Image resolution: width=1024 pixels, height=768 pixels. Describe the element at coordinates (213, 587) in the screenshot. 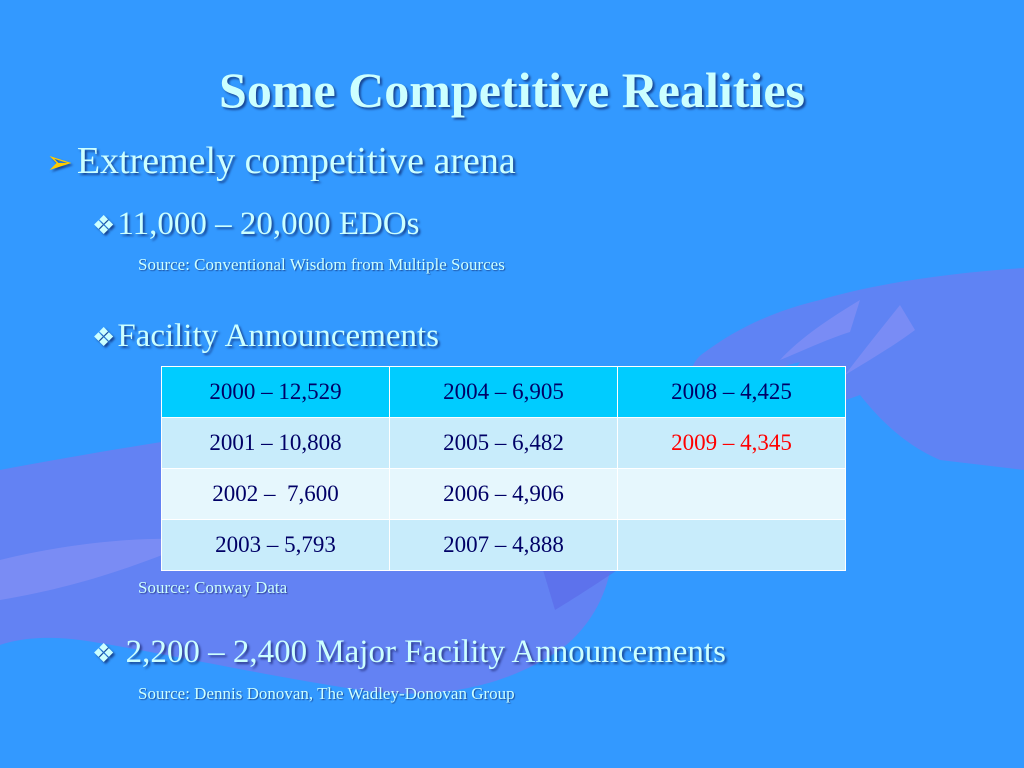

I see `source-conway: Source: Conway Data` at that location.